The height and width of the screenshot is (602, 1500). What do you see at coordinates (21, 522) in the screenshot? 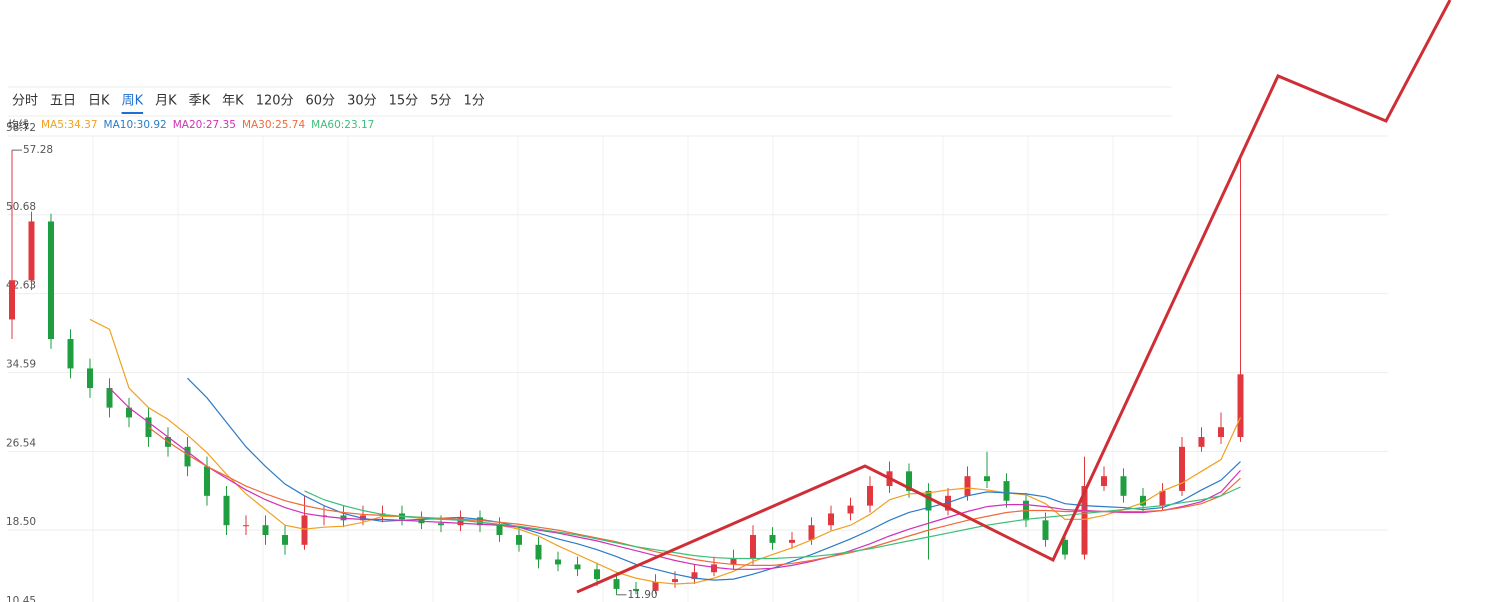
I see `y-tick-label: 18.50` at bounding box center [21, 522].